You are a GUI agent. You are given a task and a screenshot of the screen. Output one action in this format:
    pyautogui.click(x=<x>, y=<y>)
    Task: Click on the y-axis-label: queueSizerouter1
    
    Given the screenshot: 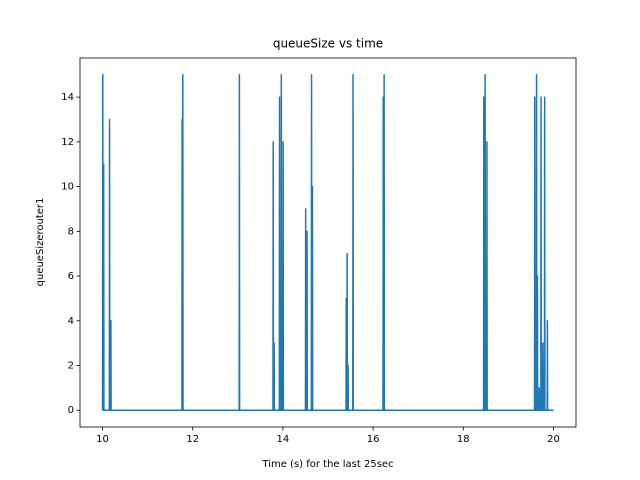 What is the action you would take?
    pyautogui.click(x=40, y=242)
    